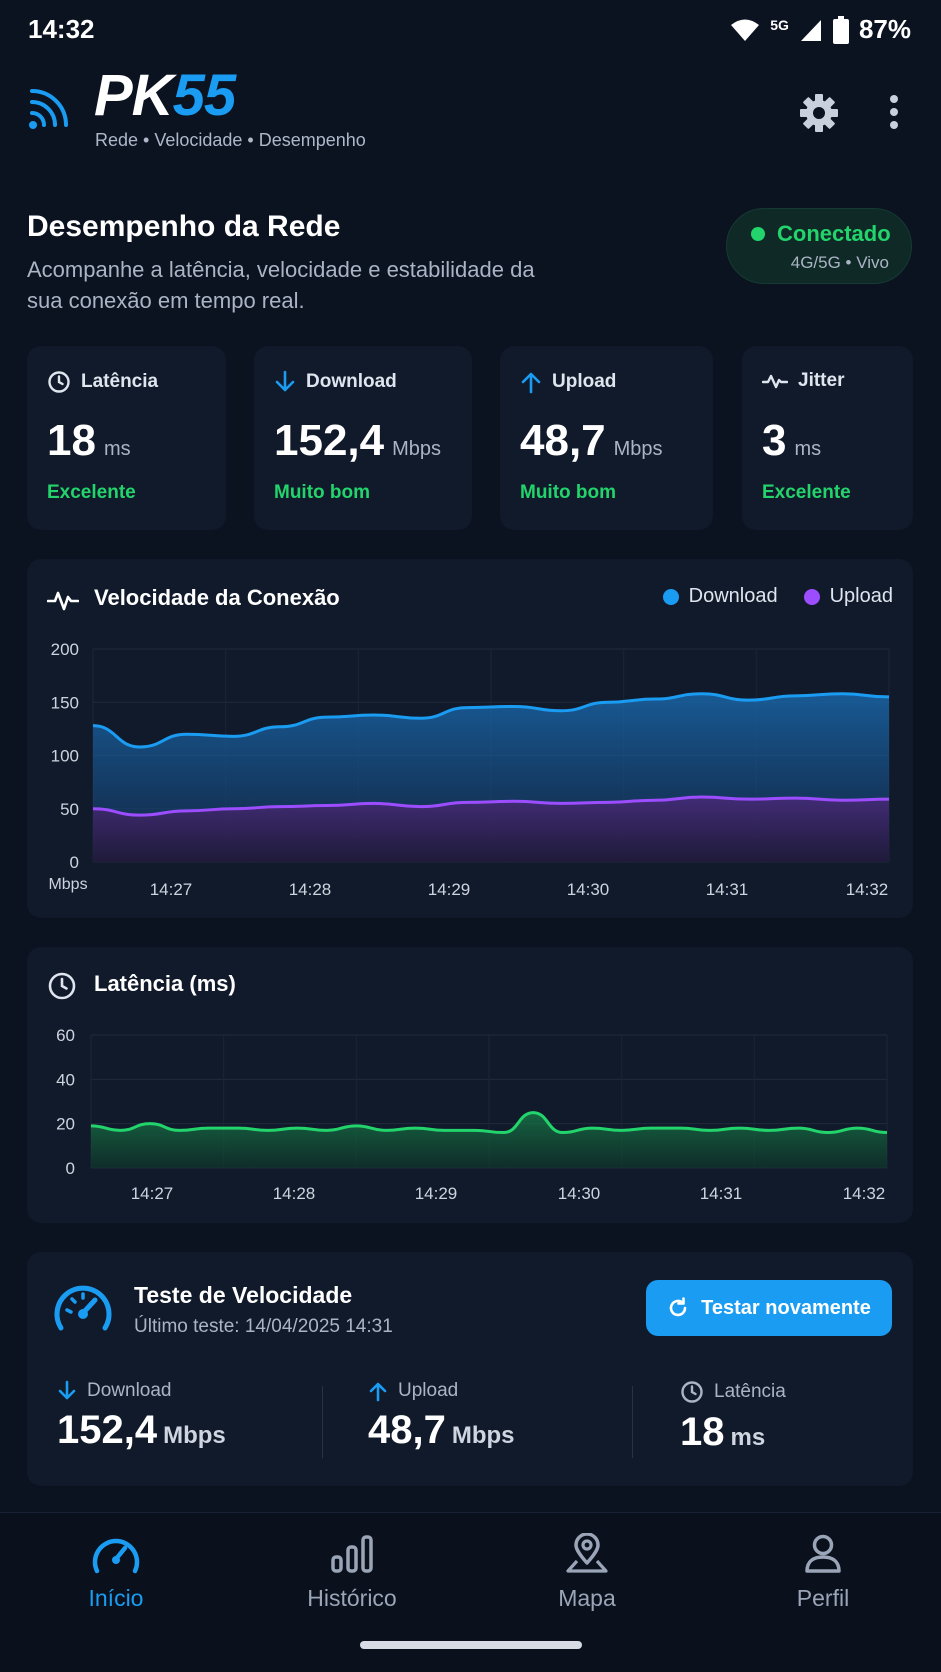  I want to click on nav-label: Início, so click(116, 1598).